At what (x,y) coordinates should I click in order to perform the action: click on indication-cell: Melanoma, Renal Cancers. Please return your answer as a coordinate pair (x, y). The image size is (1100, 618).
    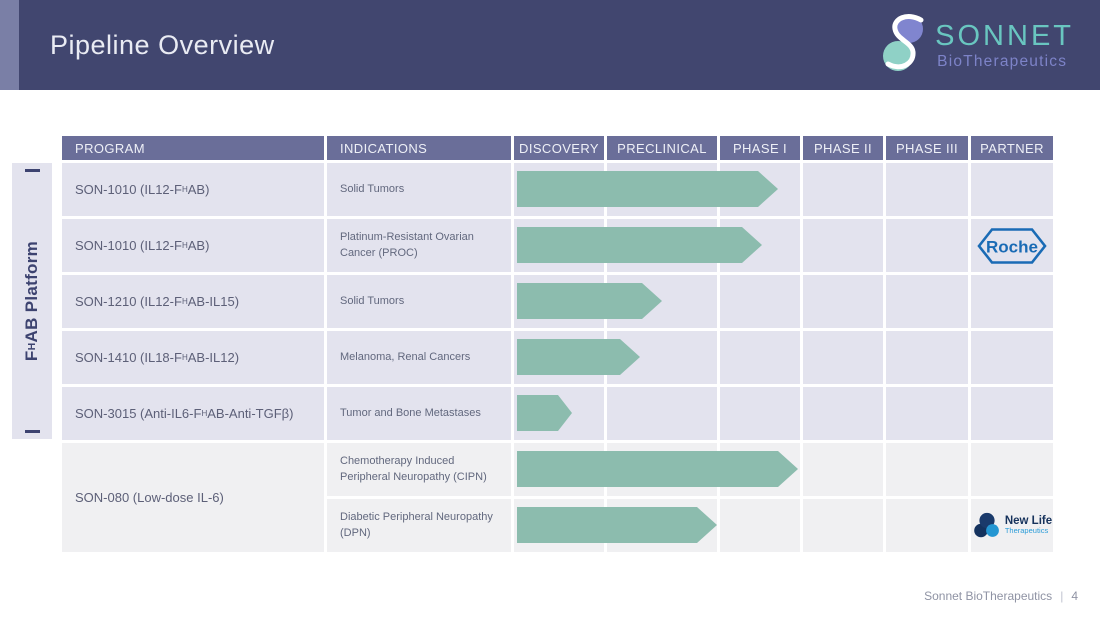
    Looking at the image, I should click on (419, 357).